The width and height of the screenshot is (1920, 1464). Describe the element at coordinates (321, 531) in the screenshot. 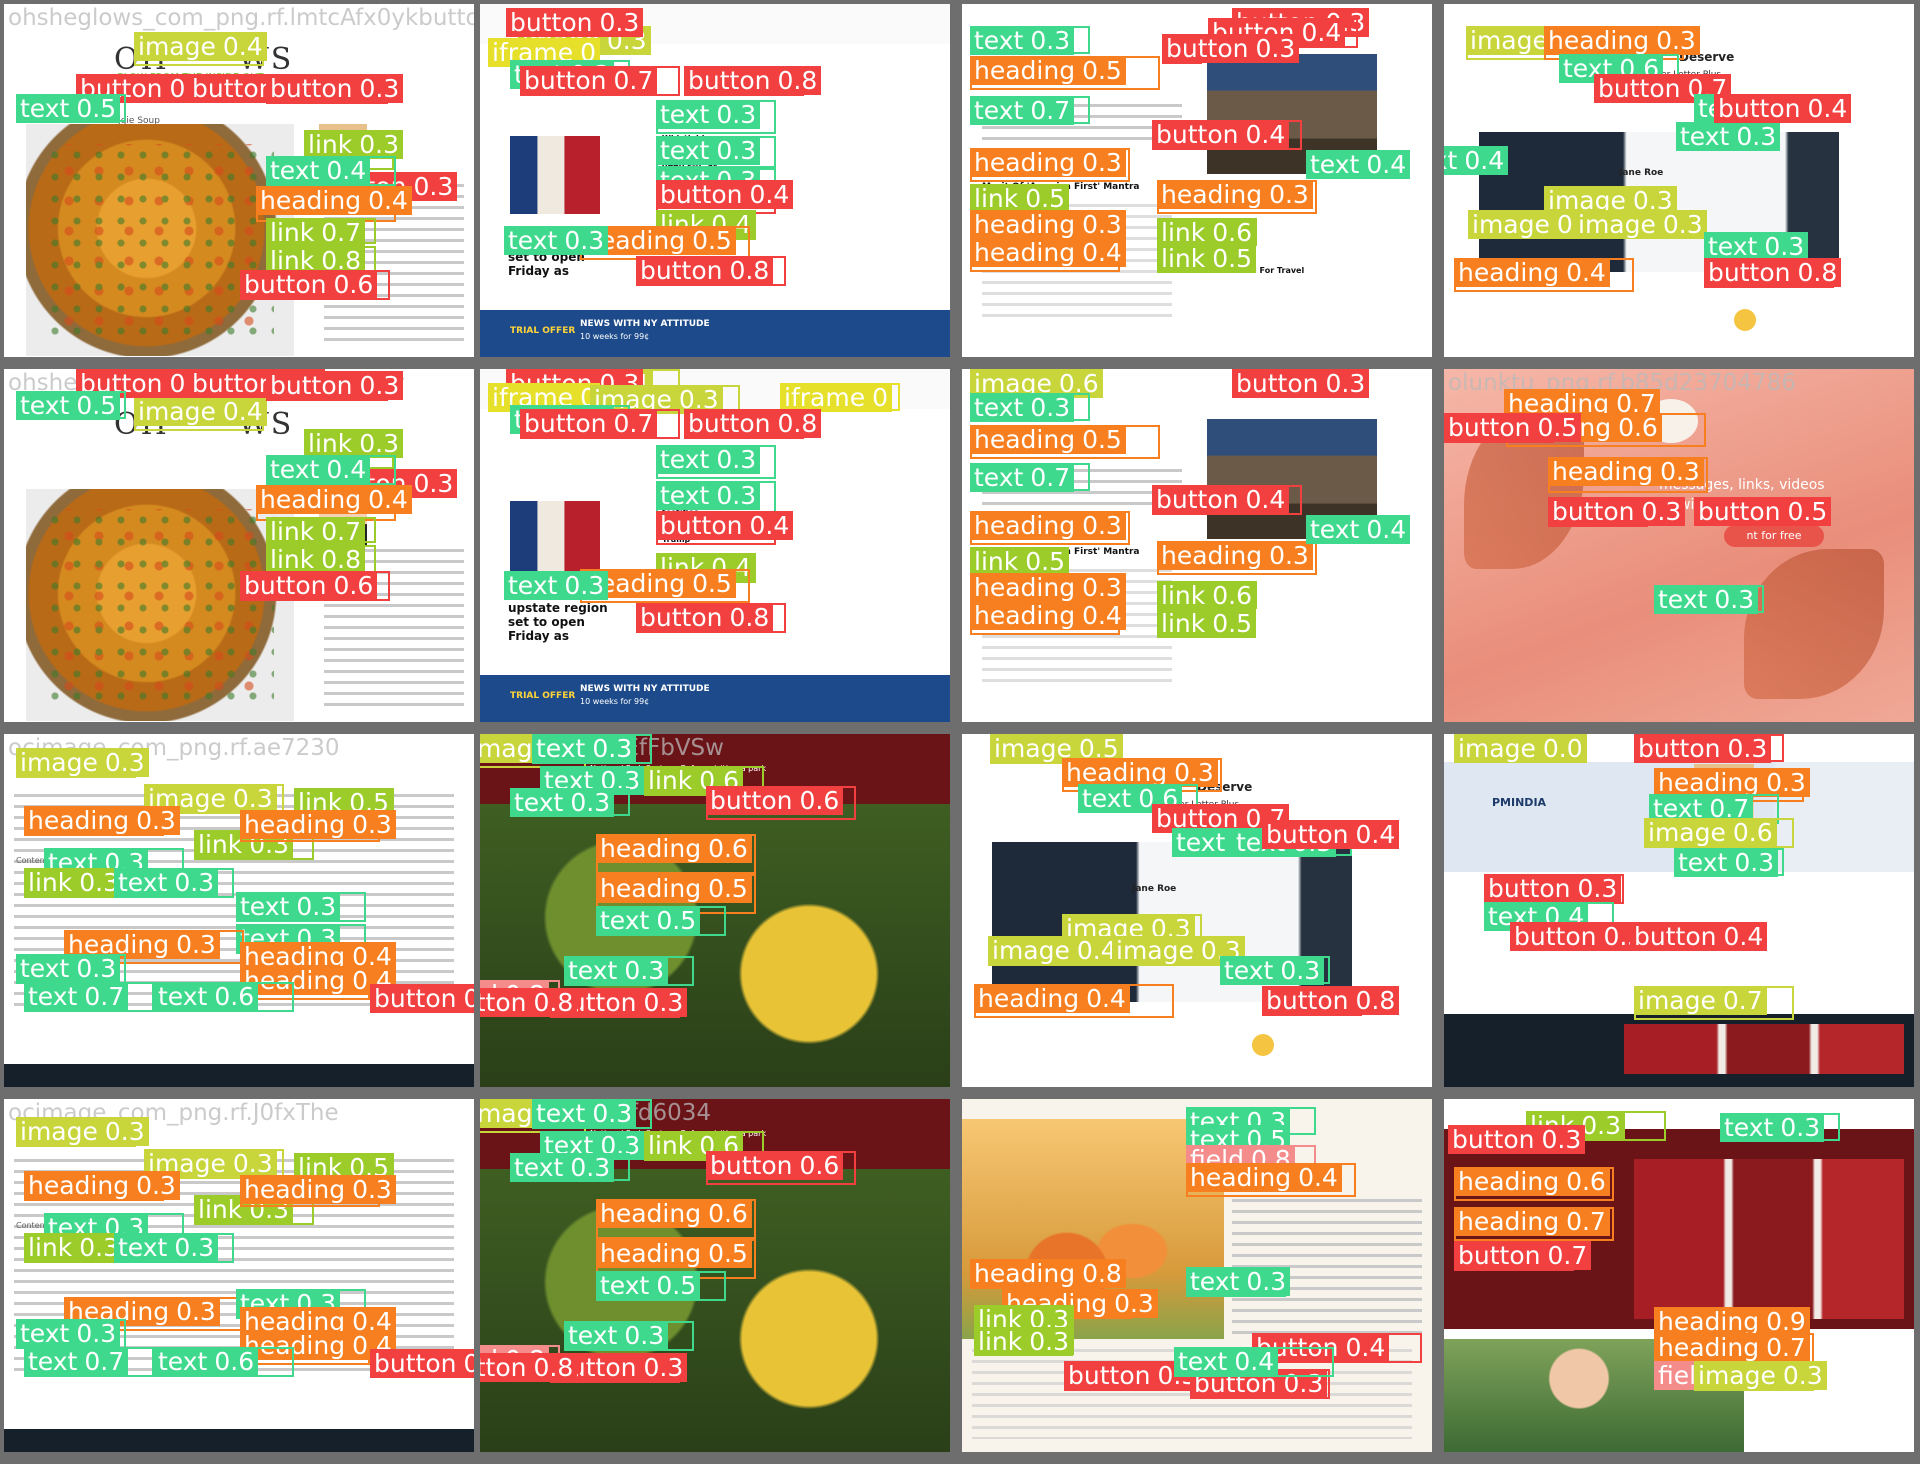

I see `detection-box-link: link 0.7` at that location.